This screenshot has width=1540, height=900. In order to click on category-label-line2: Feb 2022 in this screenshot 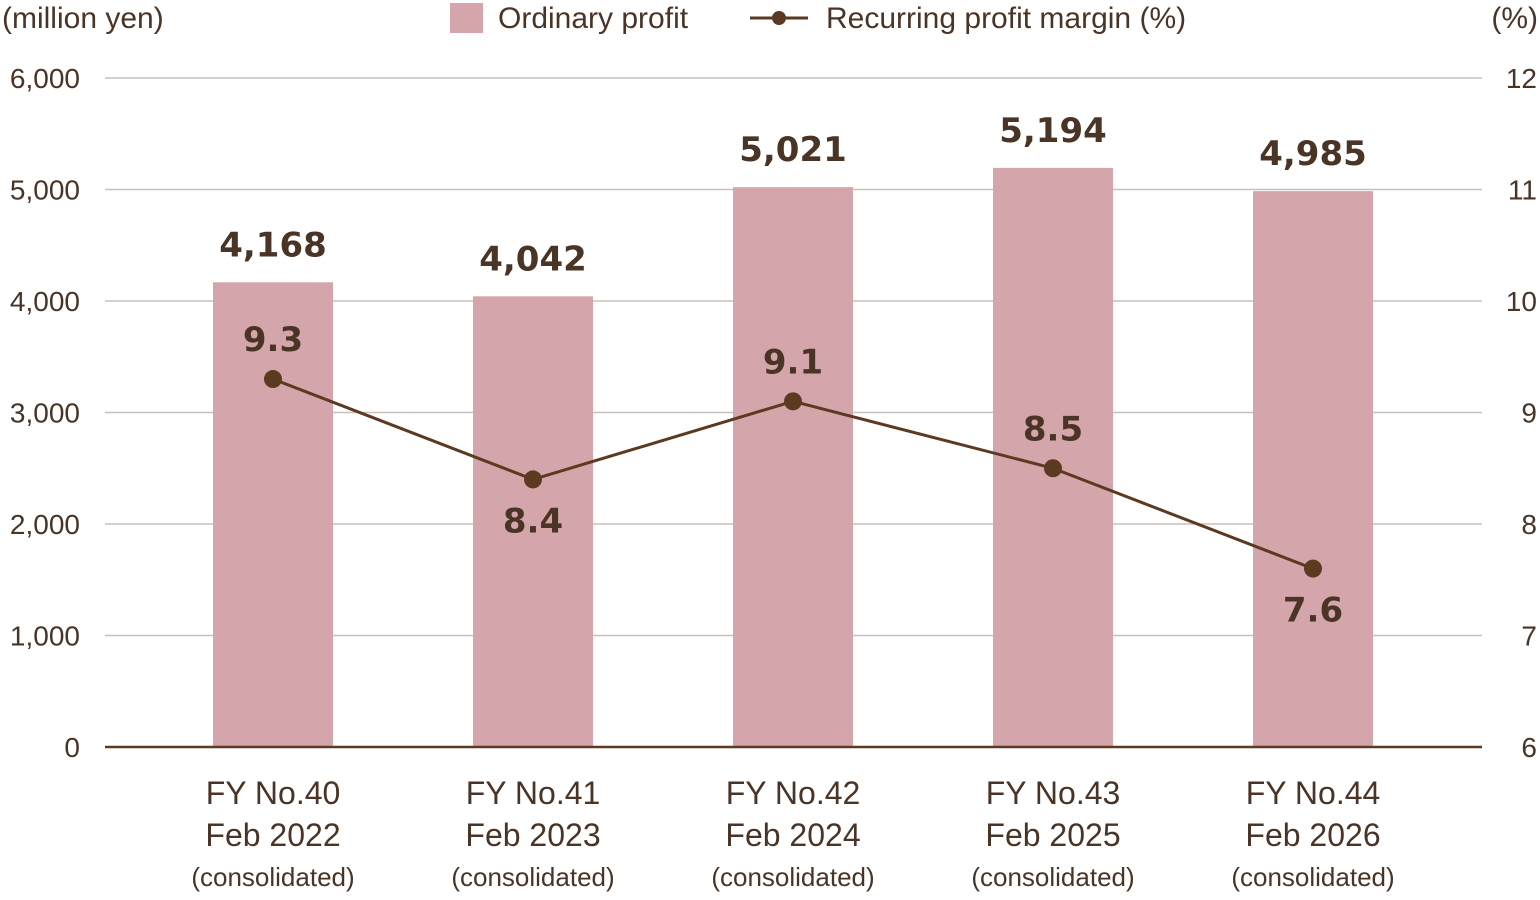, I will do `click(272, 835)`.